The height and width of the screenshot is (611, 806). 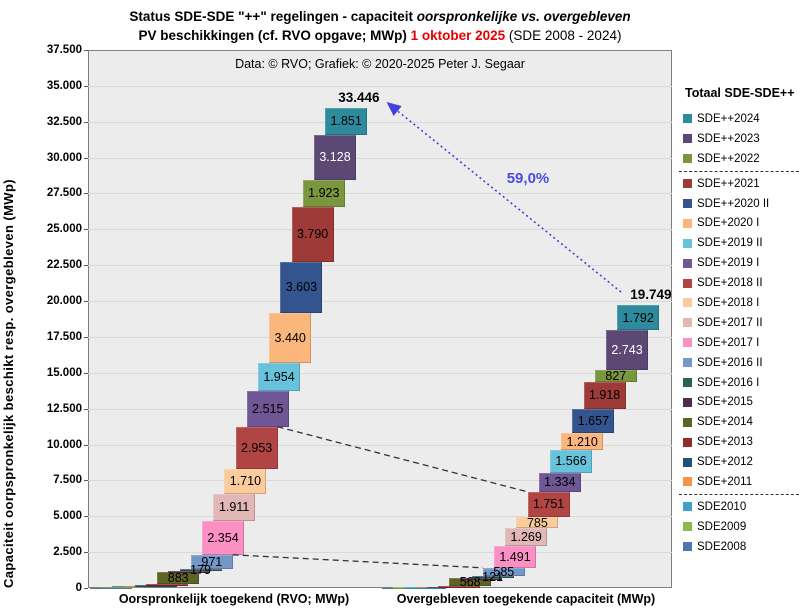 What do you see at coordinates (728, 118) in the screenshot?
I see `legend-item-label: SDE++2024` at bounding box center [728, 118].